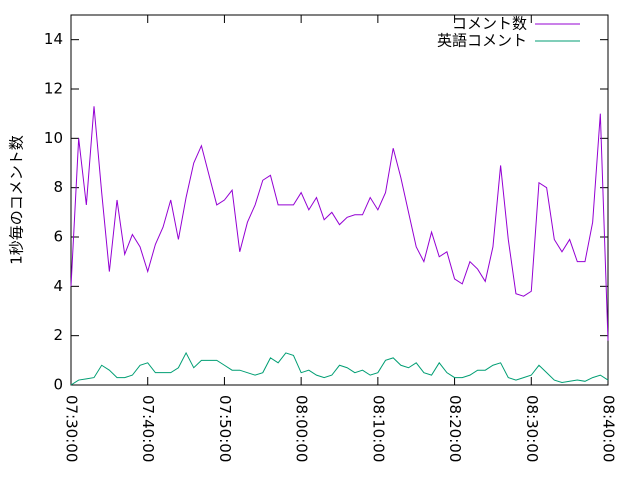 This screenshot has width=640, height=480. I want to click on x-tick-label: 08:00:00, so click(302, 428).